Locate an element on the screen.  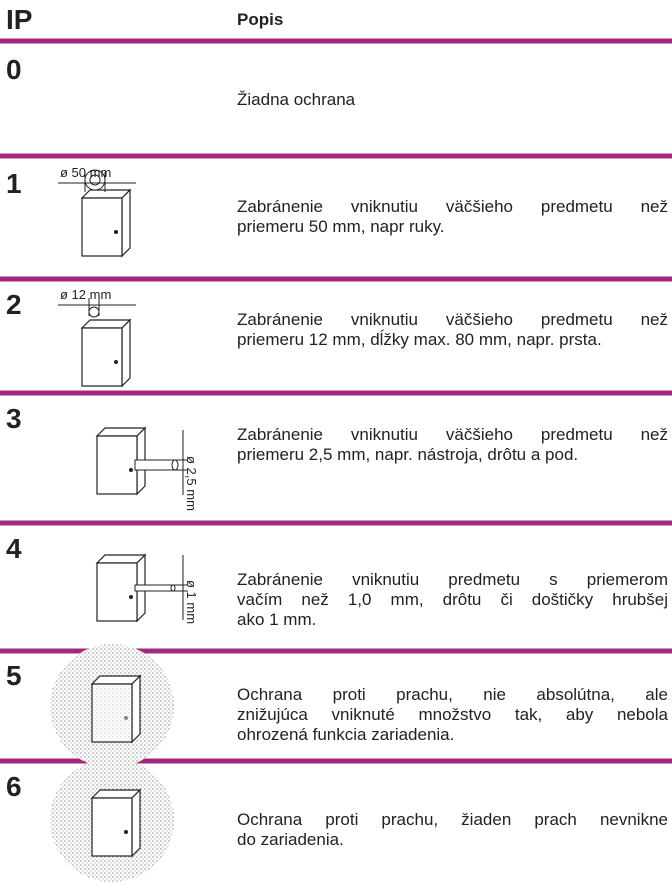
row-code: 6 is located at coordinates (14, 786).